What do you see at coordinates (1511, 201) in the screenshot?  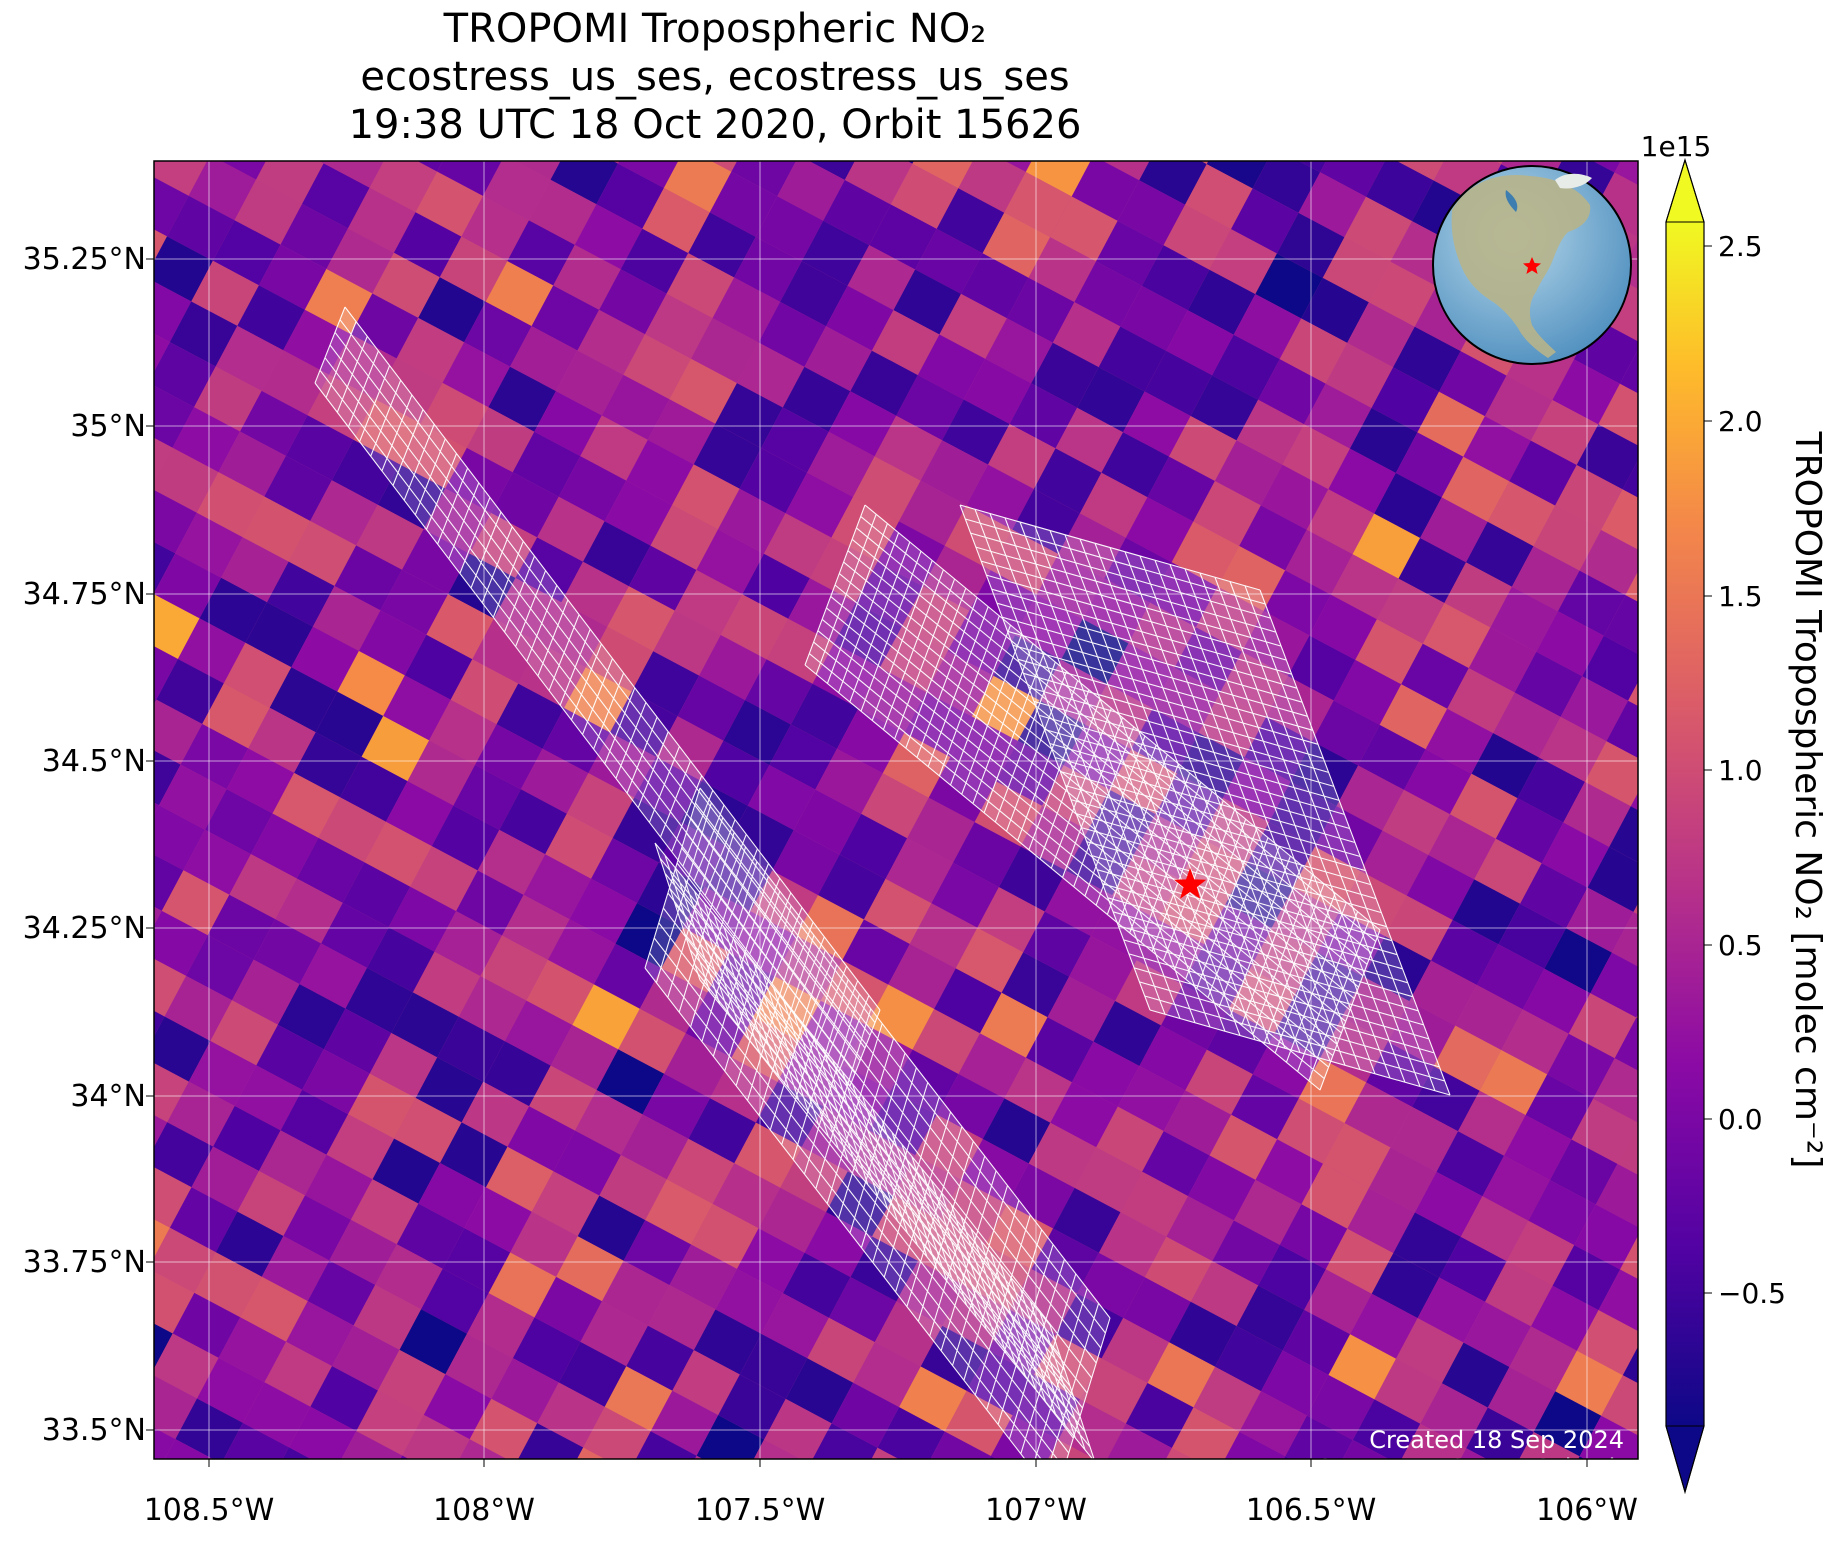 I see `hudson-bay` at bounding box center [1511, 201].